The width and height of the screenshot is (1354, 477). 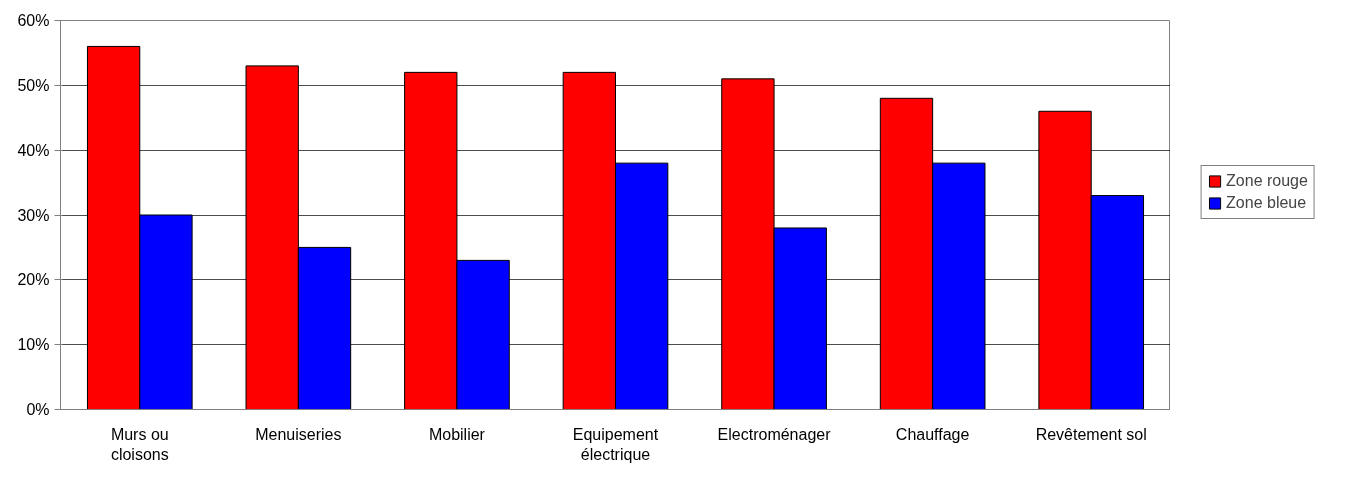 I want to click on x-tick-label: Menuiseries, so click(x=298, y=434).